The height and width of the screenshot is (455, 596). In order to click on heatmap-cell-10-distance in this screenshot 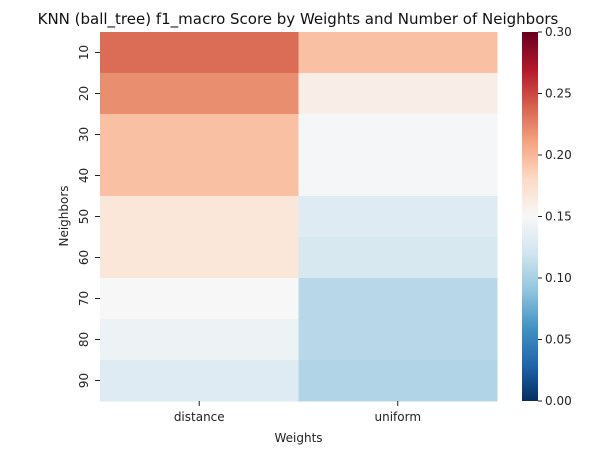, I will do `click(199, 53)`.